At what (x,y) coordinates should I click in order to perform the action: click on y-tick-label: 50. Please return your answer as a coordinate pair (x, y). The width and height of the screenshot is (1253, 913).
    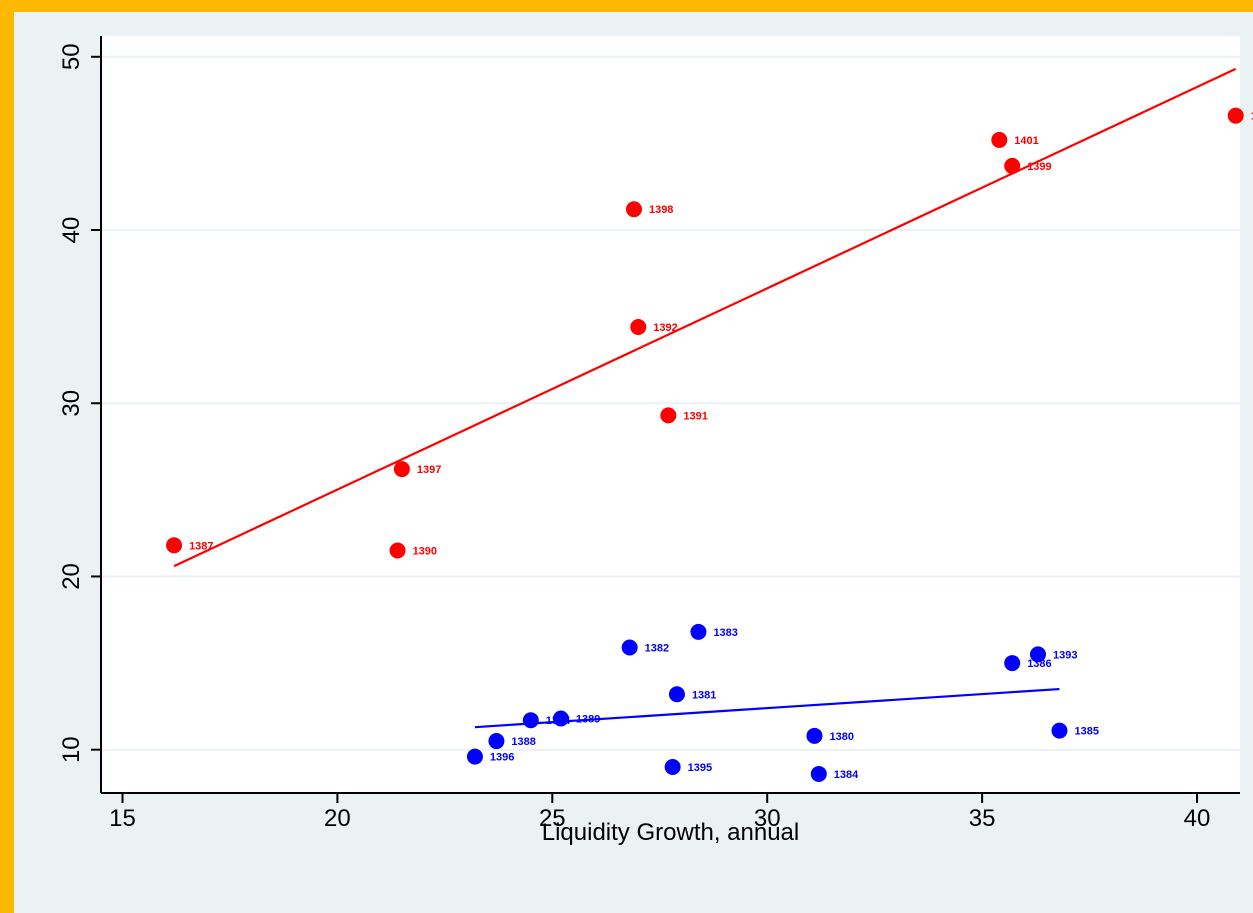
    Looking at the image, I should click on (71, 56).